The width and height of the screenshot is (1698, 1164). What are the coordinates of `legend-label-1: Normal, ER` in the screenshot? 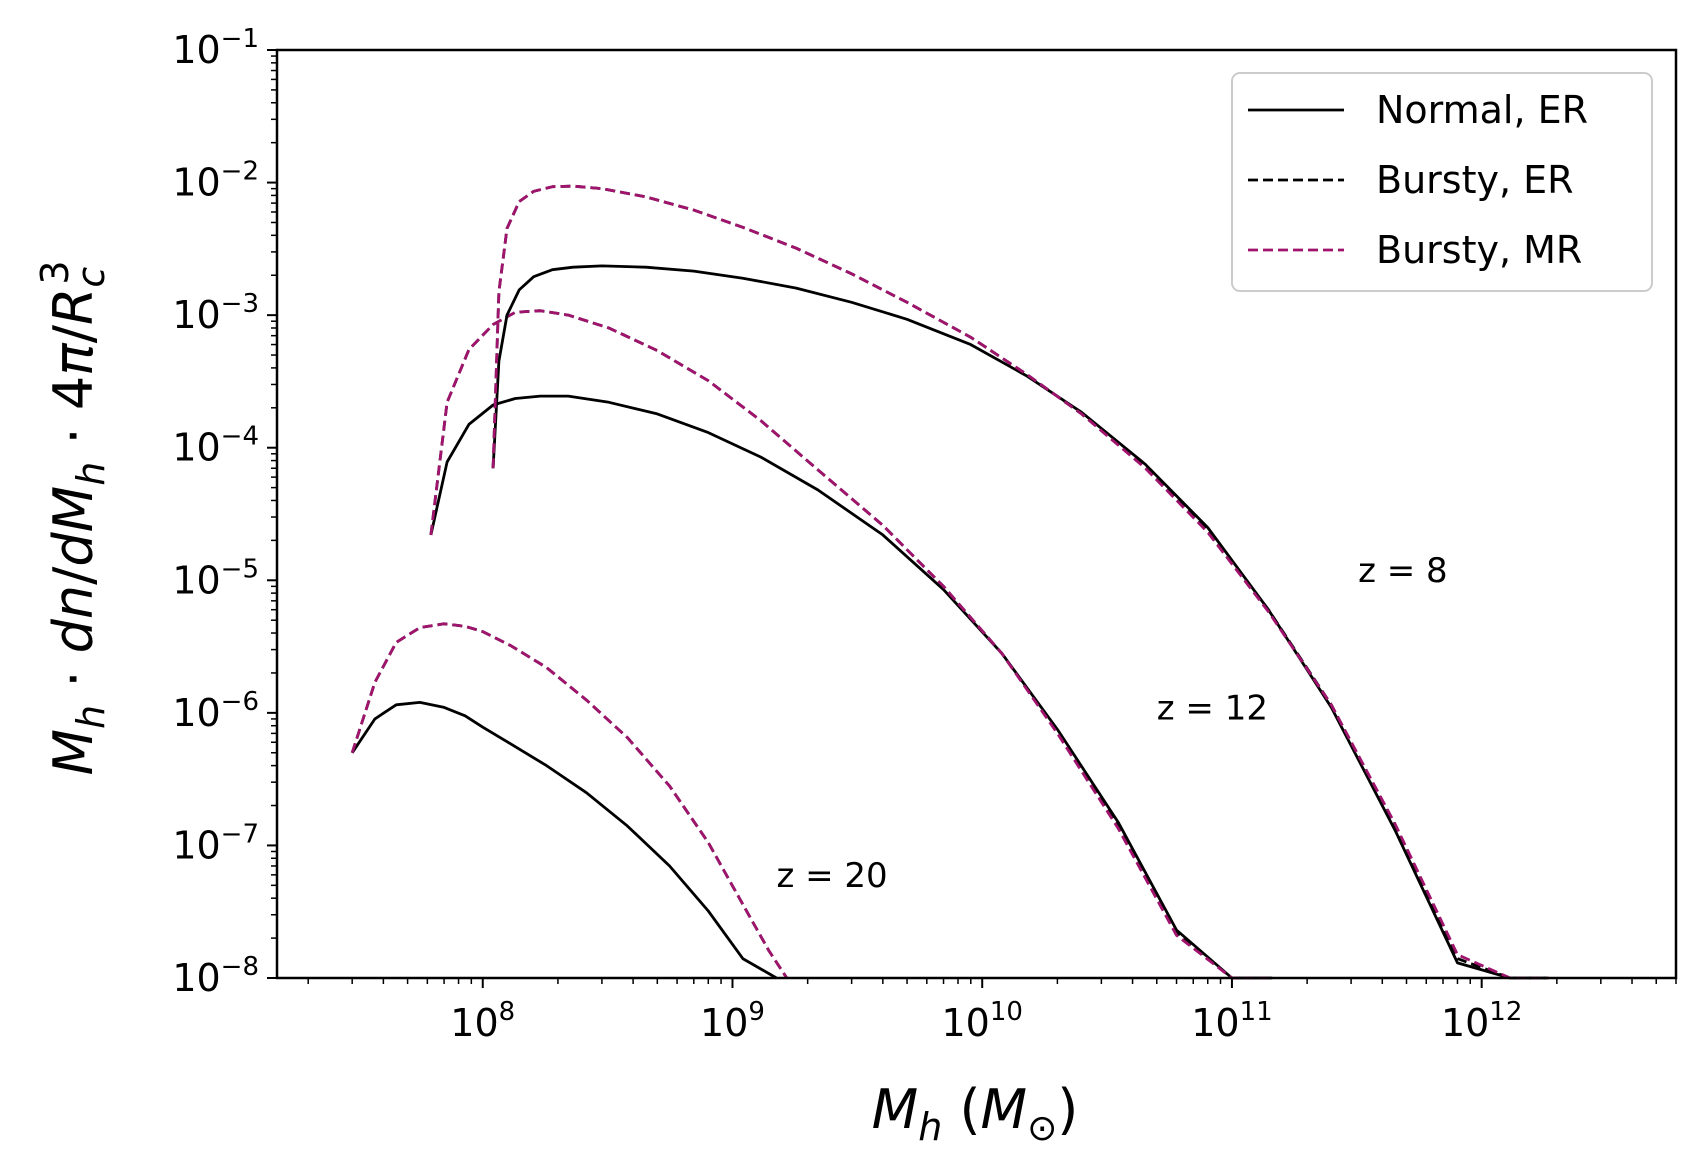 It's located at (1482, 110).